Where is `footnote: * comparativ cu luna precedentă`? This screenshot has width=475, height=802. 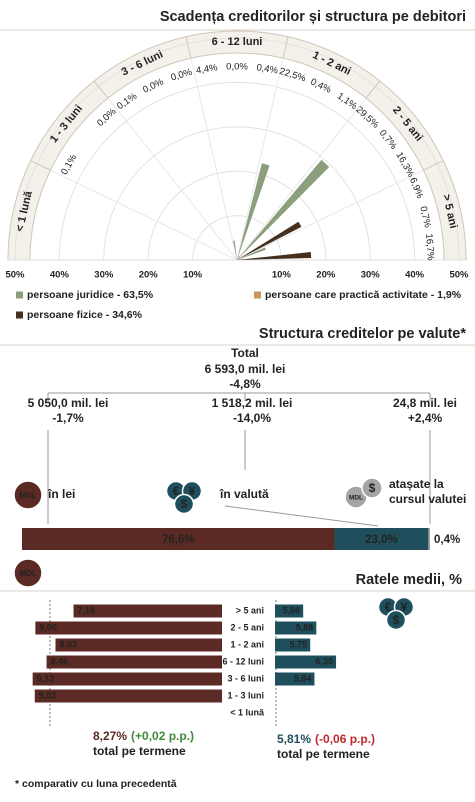 footnote: * comparativ cu luna precedentă is located at coordinates (96, 784).